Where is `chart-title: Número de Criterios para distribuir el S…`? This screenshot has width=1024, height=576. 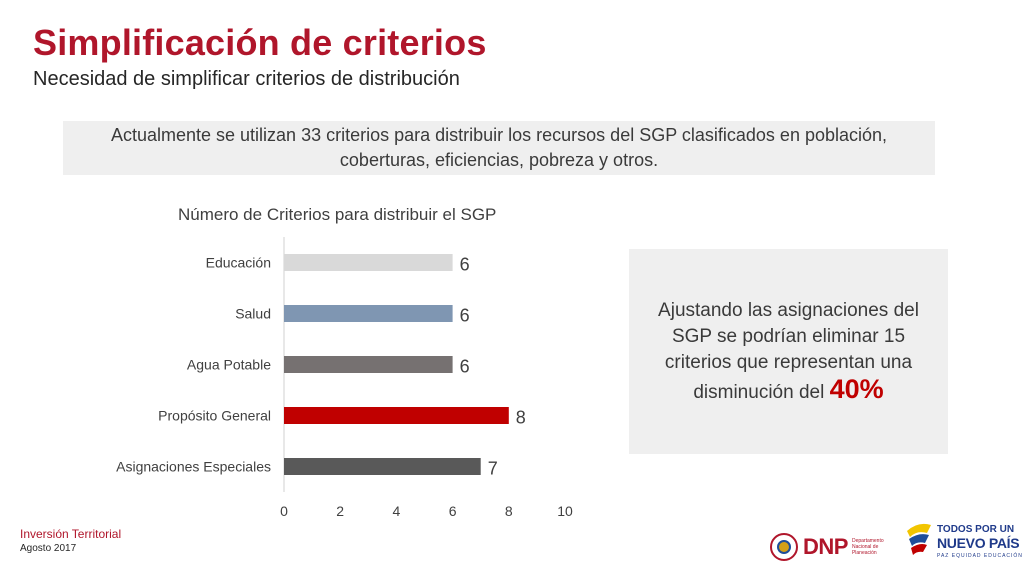
chart-title: Número de Criterios para distribuir el S… is located at coordinates (337, 214).